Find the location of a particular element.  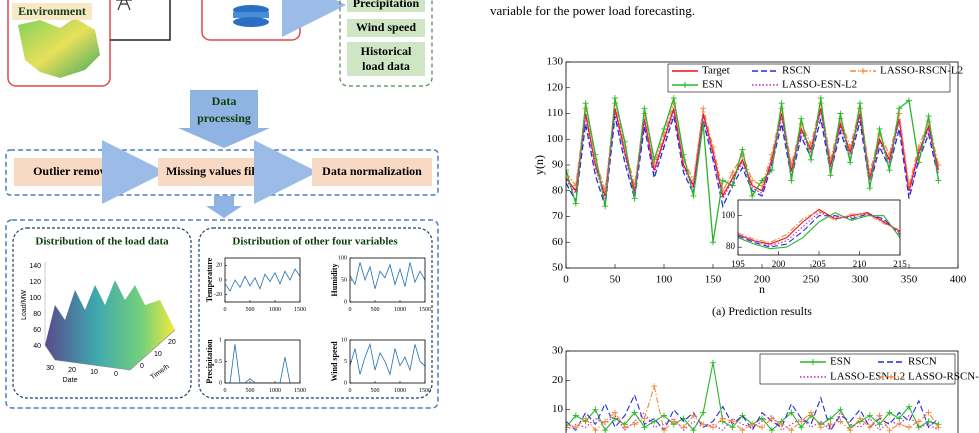

x-tick-label: 100 is located at coordinates (664, 279).